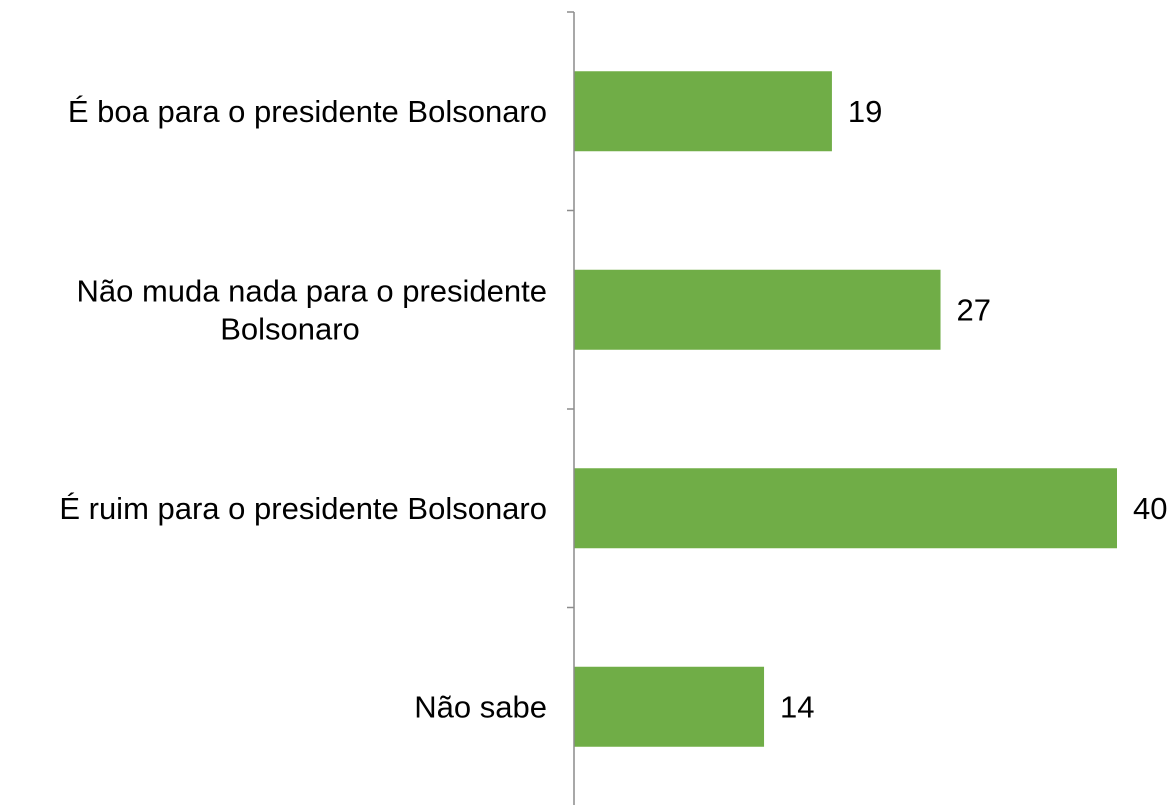 This screenshot has height=805, width=1176. What do you see at coordinates (303, 508) in the screenshot?
I see `category-label: É ruim para o presidente Bolsonaro` at bounding box center [303, 508].